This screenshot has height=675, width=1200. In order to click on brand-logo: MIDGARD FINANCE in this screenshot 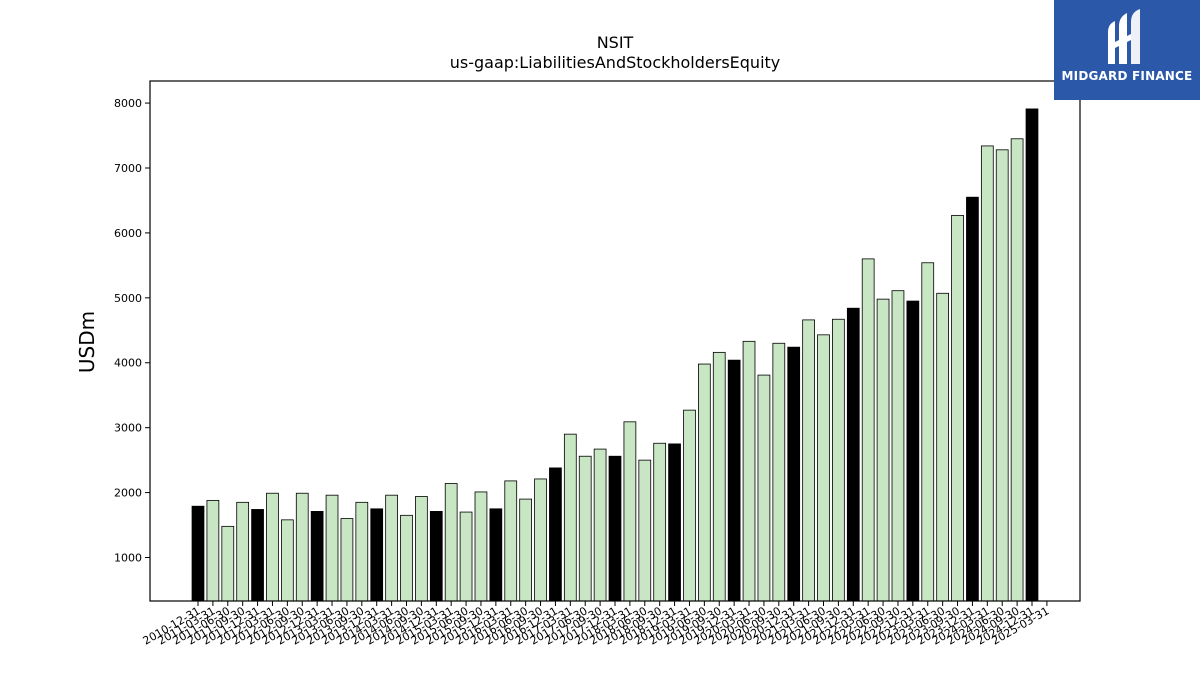, I will do `click(1127, 50)`.